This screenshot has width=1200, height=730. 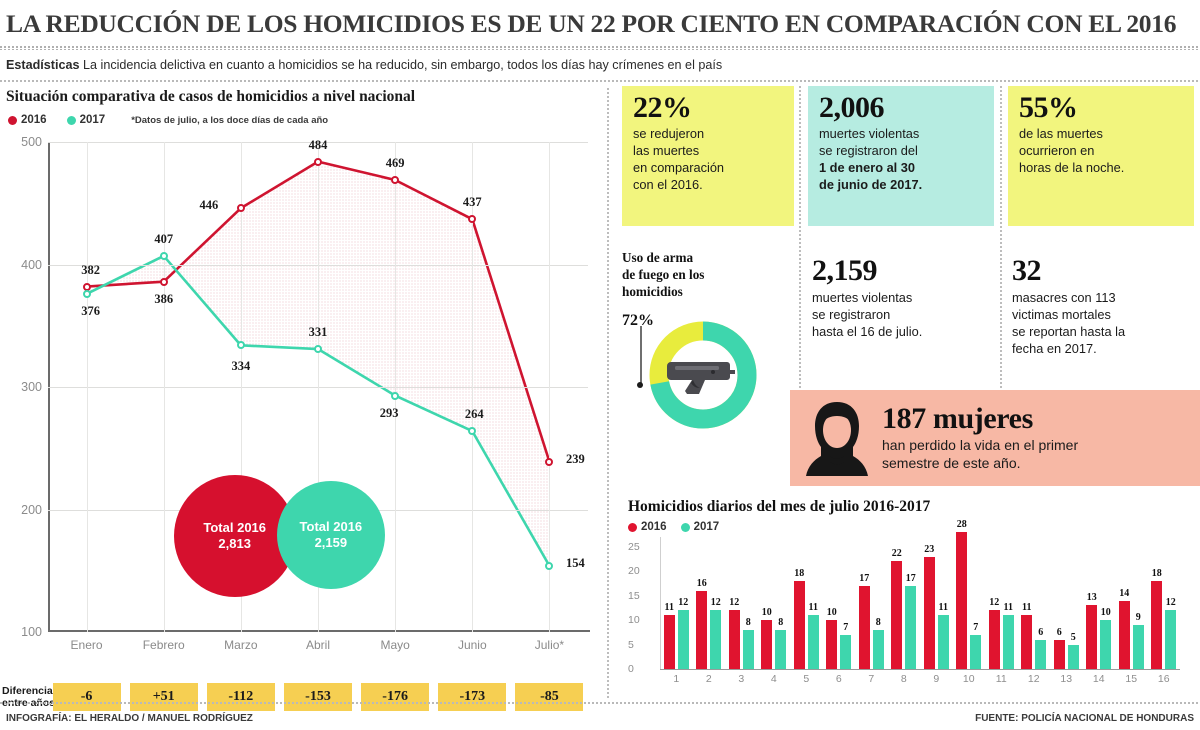 What do you see at coordinates (326, 697) in the screenshot?
I see `difference-chips: -6 +51 -112 -153 -176 -173 -85` at bounding box center [326, 697].